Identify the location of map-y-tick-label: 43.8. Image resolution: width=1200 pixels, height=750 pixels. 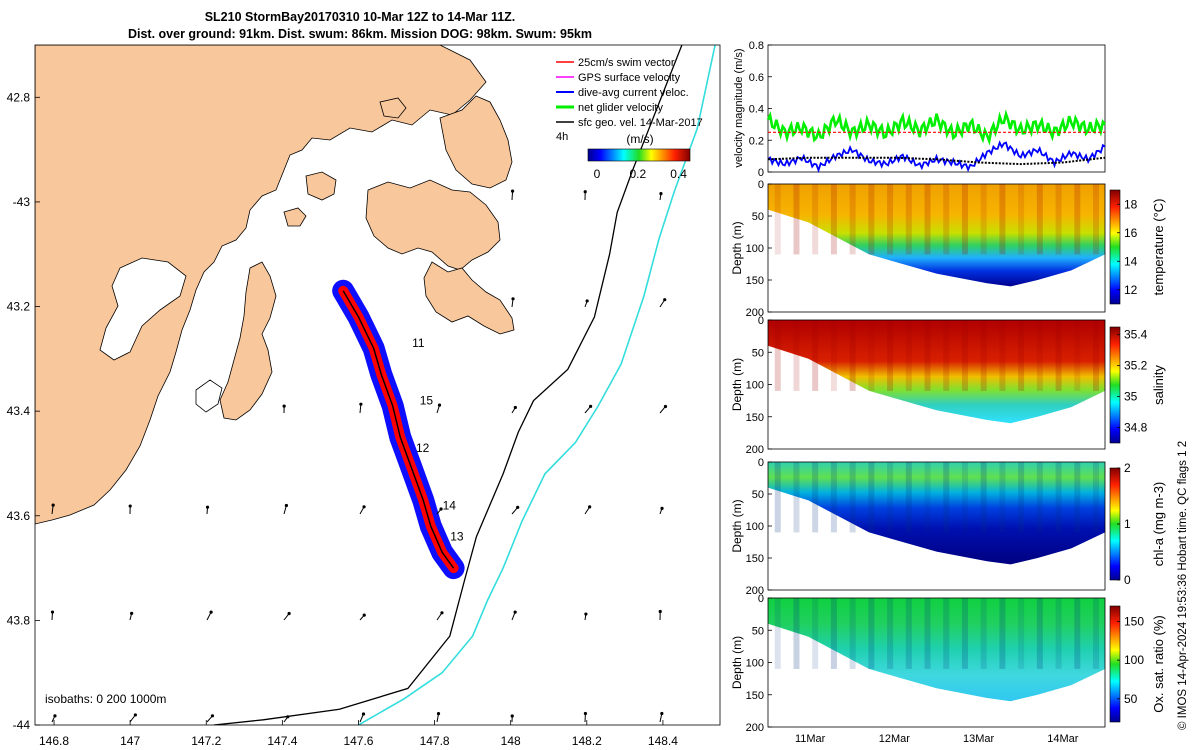
(19, 620).